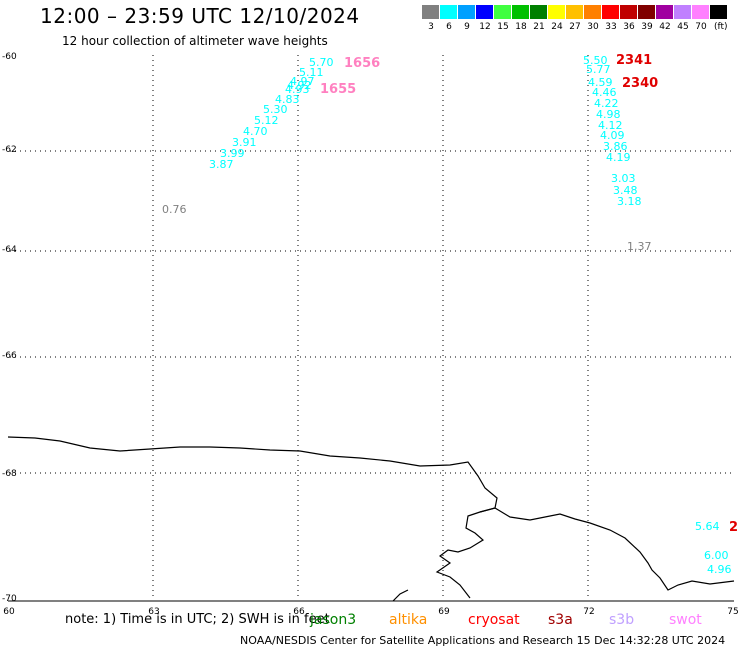  What do you see at coordinates (221, 164) in the screenshot?
I see `wave-height-value: 3.87` at bounding box center [221, 164].